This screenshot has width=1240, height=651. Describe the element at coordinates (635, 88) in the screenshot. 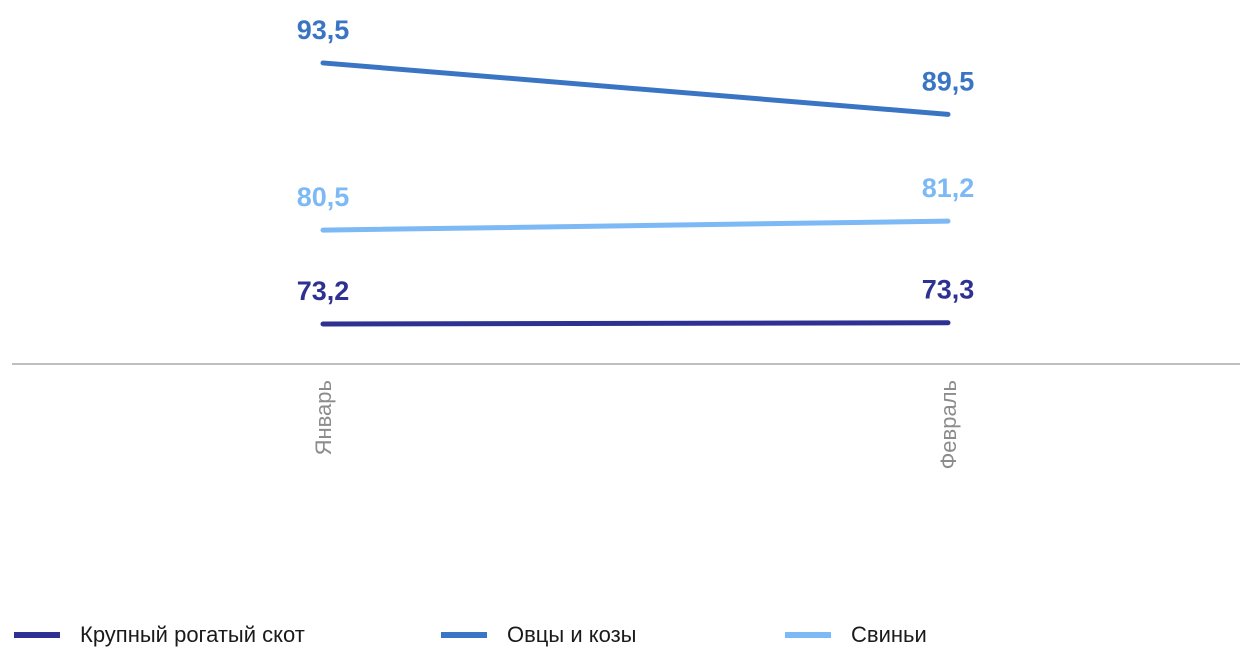

I see `series-line-sheep-goats` at that location.